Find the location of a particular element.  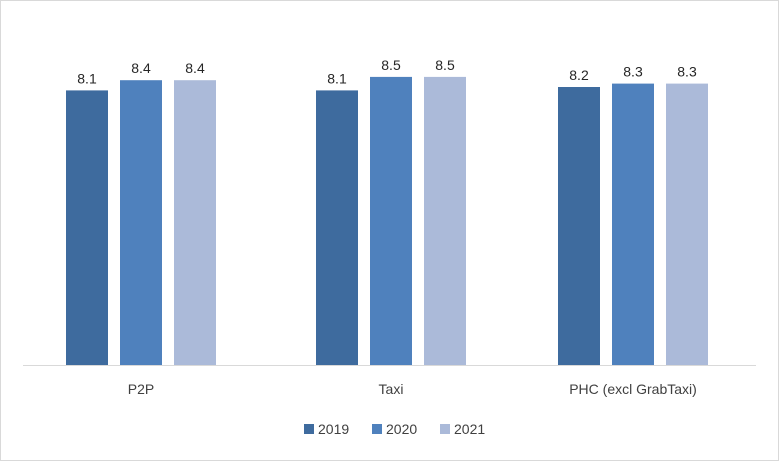

bar-2021-phc-excl-grabtaxi- is located at coordinates (687, 224).